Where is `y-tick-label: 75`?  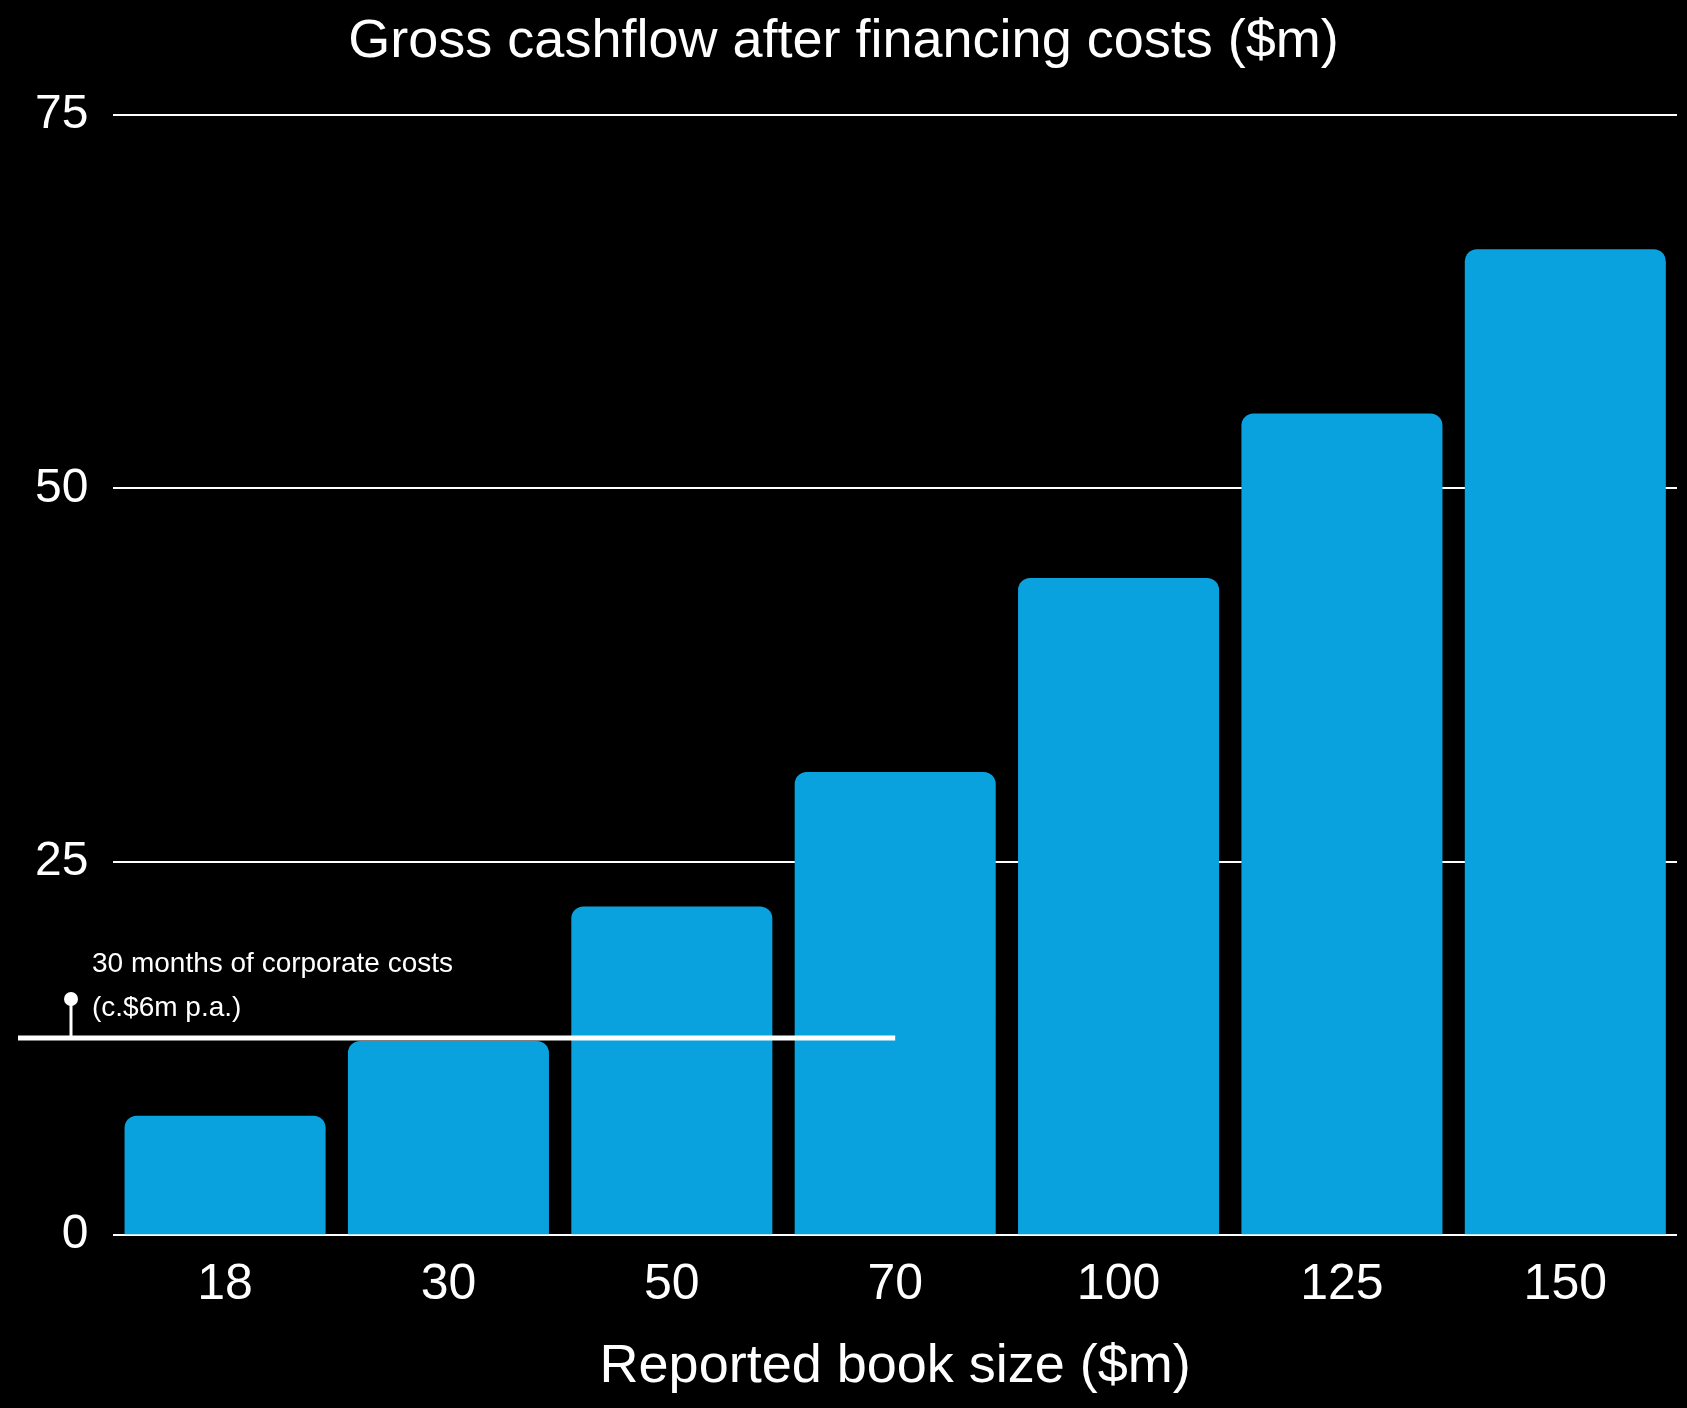 y-tick-label: 75 is located at coordinates (62, 112).